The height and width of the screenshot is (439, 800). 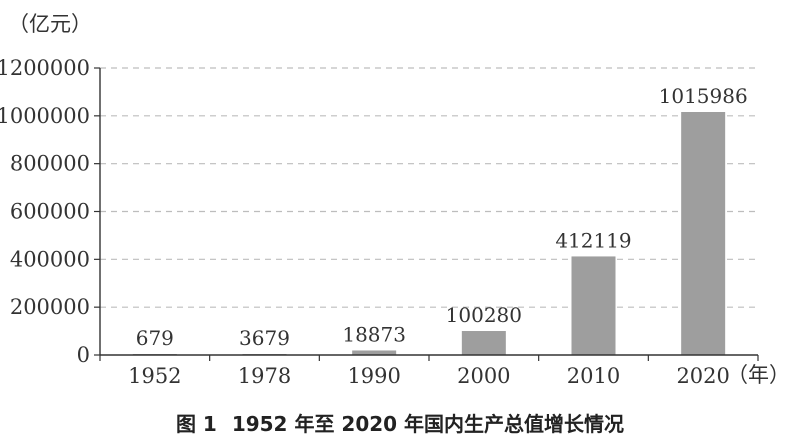 I want to click on x-tick-label: 2020, so click(x=702, y=376).